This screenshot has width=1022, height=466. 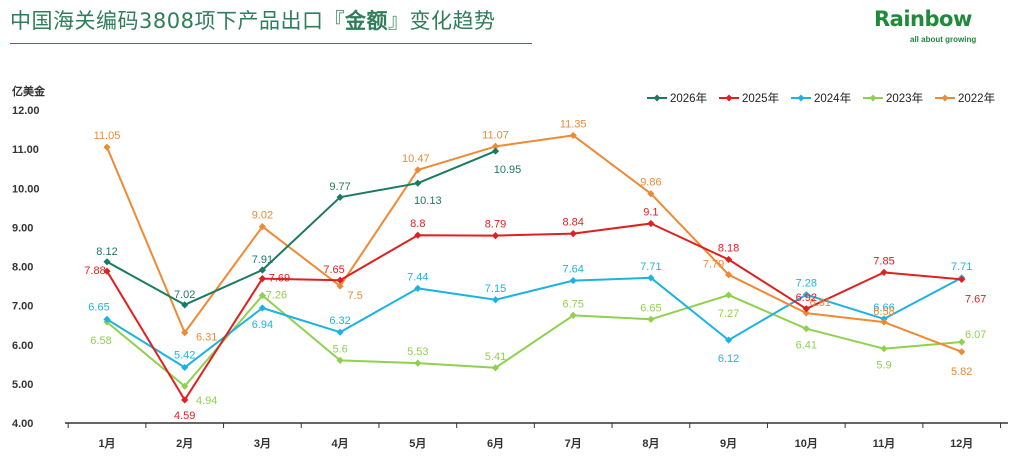 I want to click on title-underline, so click(x=271, y=43).